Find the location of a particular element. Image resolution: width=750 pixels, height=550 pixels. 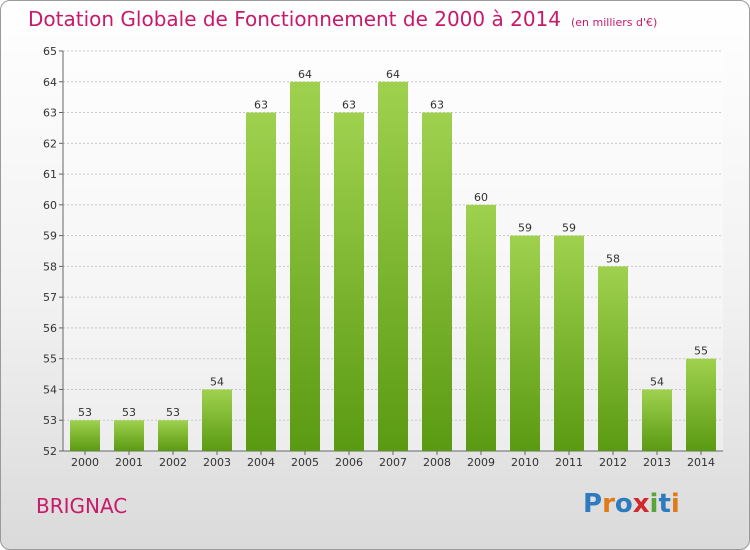

logo-letter: P is located at coordinates (593, 504).